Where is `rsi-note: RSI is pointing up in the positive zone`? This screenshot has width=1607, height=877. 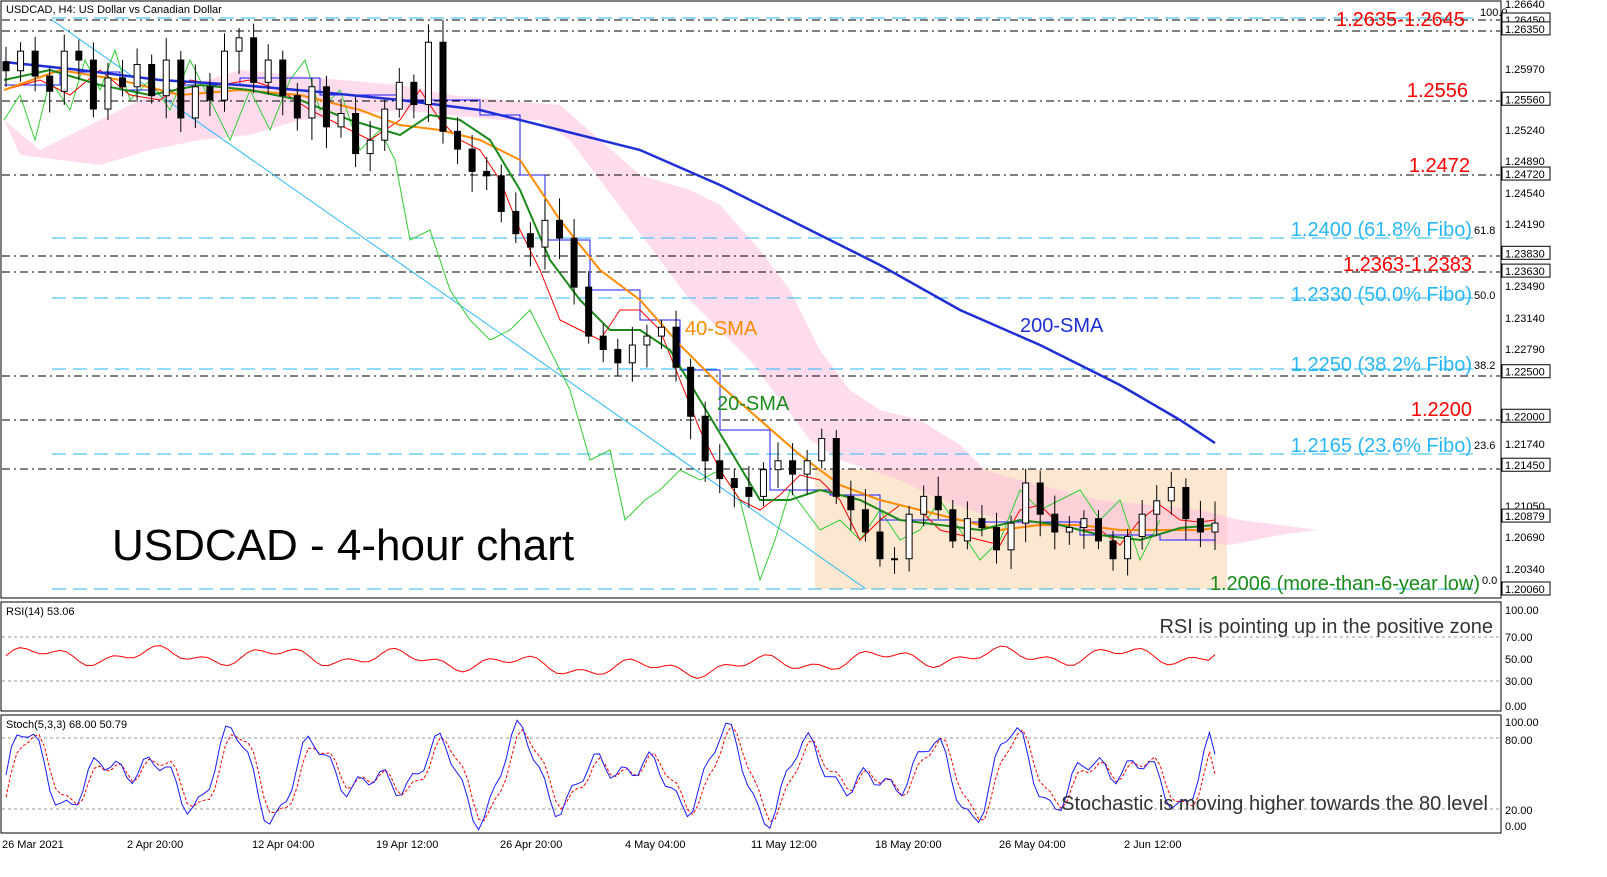 rsi-note: RSI is pointing up in the positive zone is located at coordinates (1326, 627).